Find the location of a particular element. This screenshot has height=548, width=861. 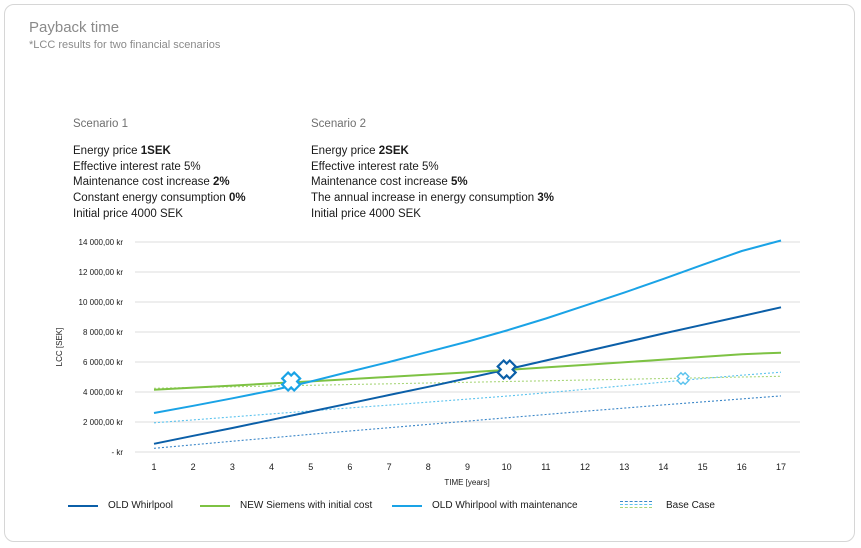

crossover-markers is located at coordinates (485, 375).